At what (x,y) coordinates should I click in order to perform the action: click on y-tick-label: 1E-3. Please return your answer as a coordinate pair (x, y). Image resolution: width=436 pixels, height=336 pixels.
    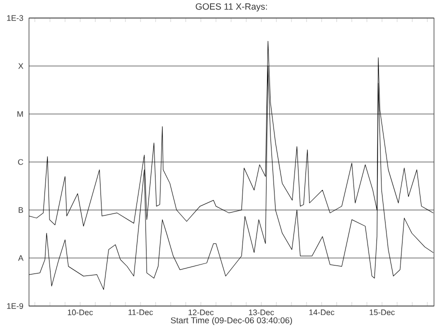
    Looking at the image, I should click on (15, 18).